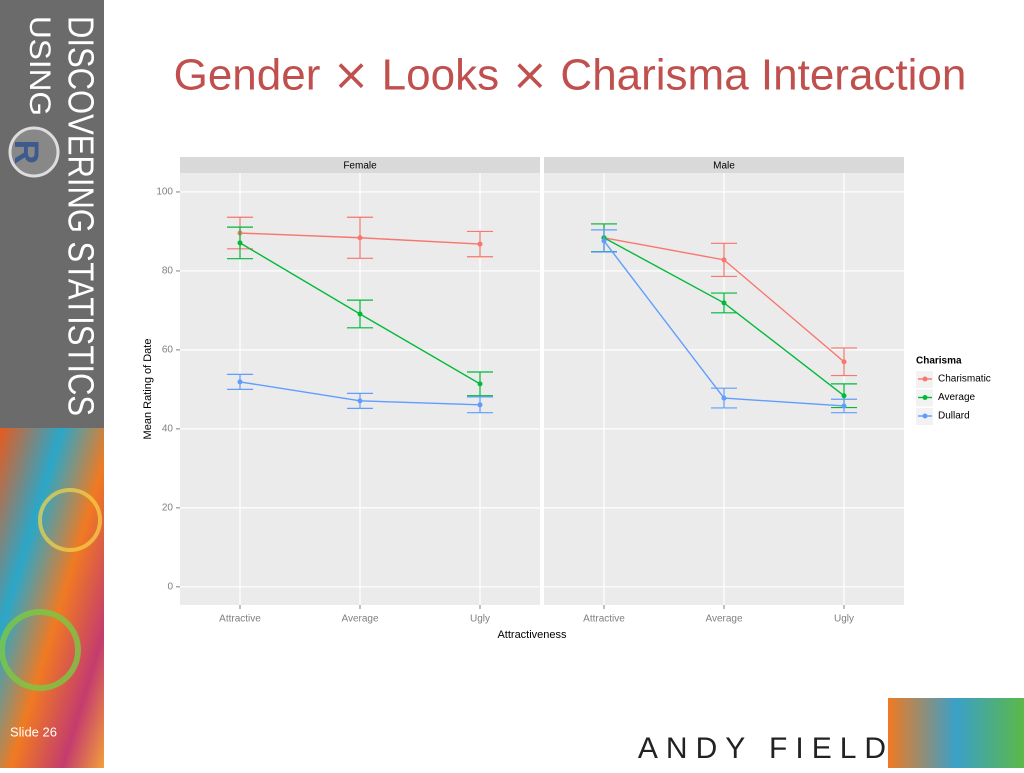 This screenshot has height=773, width=1024. I want to click on y-tick-label: 40, so click(168, 429).